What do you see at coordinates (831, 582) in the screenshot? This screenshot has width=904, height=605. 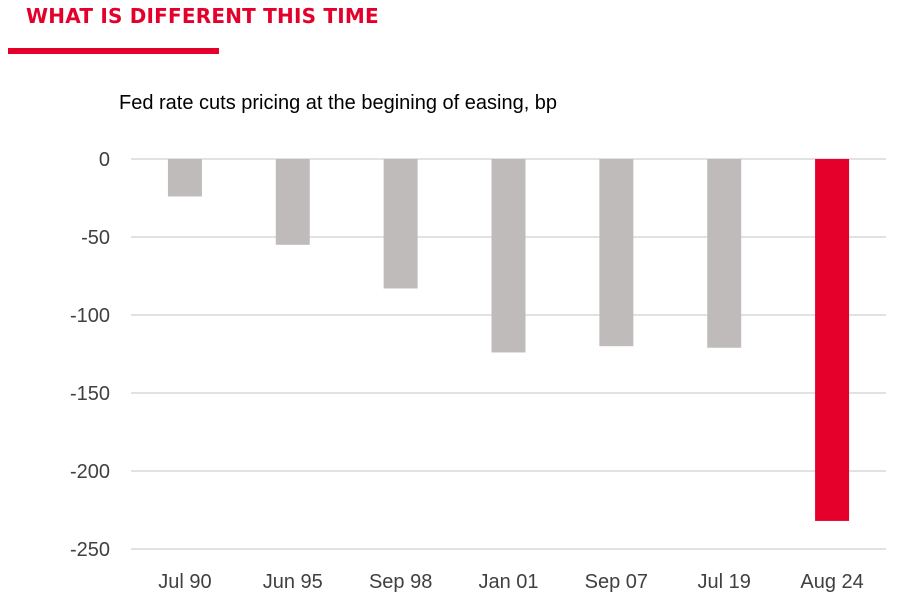 I see `x-tick-label: Aug 24` at bounding box center [831, 582].